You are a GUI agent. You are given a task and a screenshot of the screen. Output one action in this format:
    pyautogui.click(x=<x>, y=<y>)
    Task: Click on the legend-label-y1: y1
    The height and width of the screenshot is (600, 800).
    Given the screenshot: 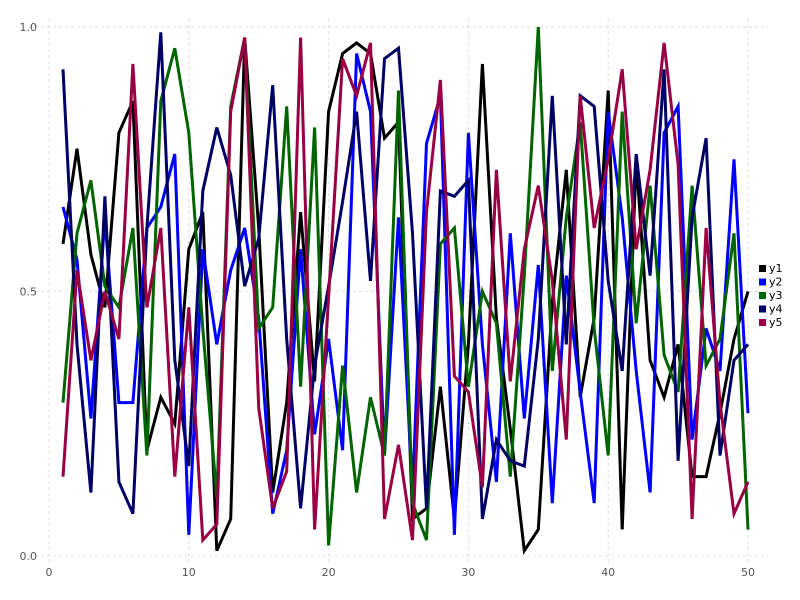 What is the action you would take?
    pyautogui.click(x=776, y=268)
    